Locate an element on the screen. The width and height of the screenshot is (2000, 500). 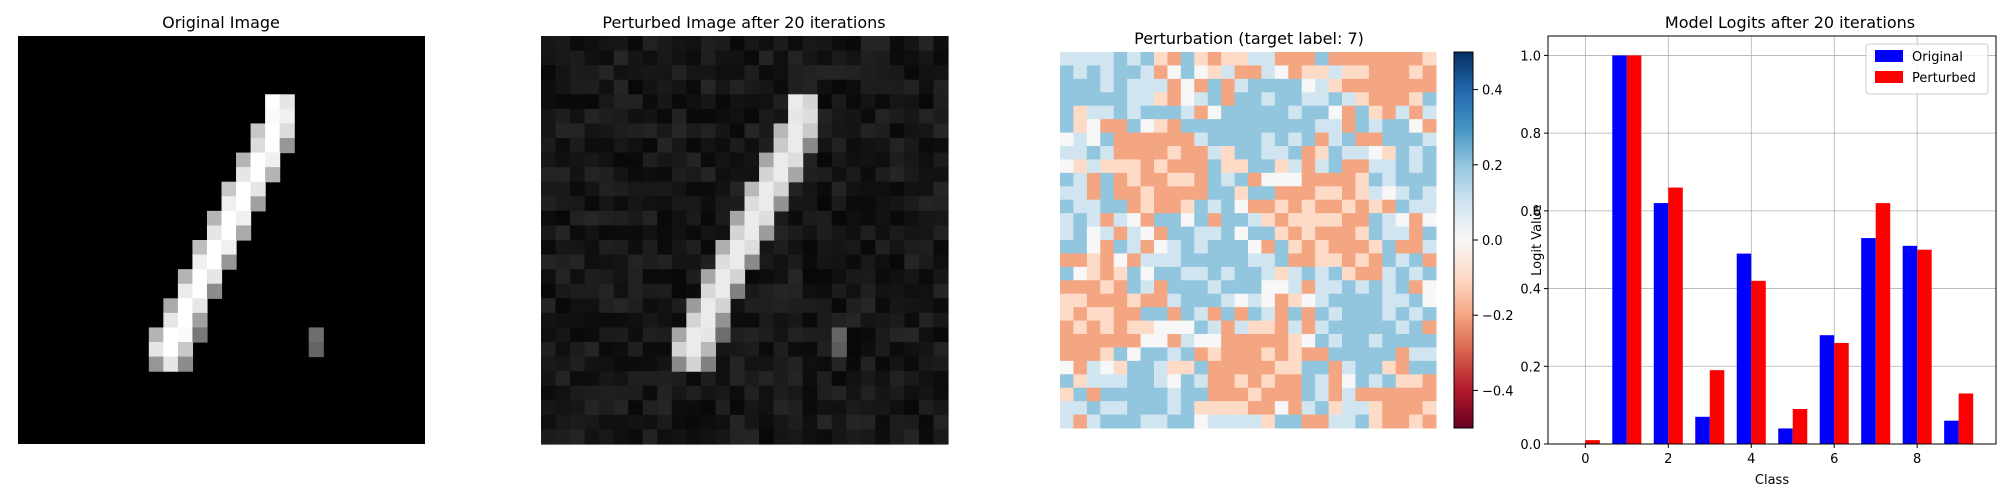
y-tick-label: 0.6 is located at coordinates (1530, 212).